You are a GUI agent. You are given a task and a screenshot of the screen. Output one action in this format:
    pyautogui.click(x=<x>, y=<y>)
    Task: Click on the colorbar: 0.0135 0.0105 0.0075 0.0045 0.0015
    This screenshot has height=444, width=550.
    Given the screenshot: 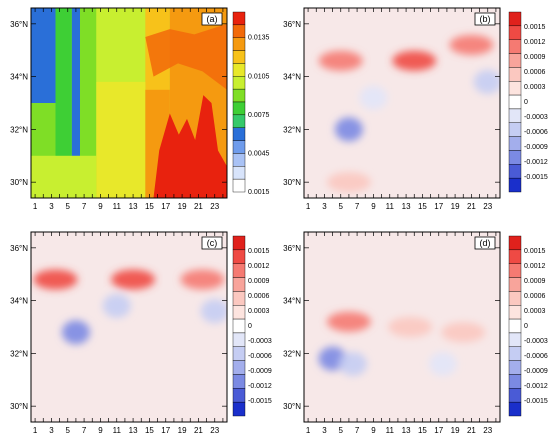 What is the action you would take?
    pyautogui.click(x=251, y=103)
    